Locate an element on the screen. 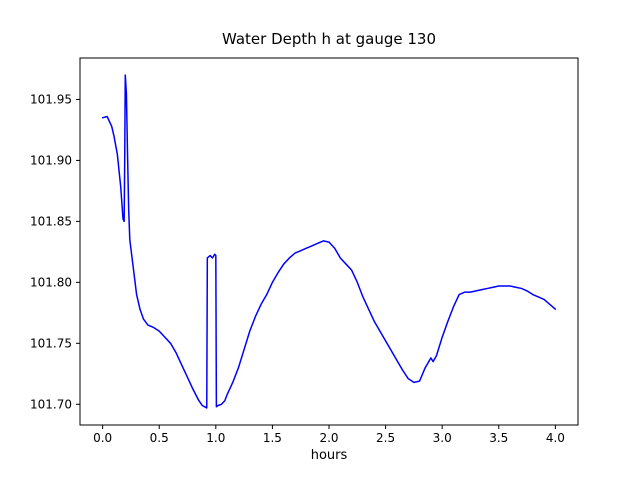  x-tick-label: 0.0 is located at coordinates (102, 438).